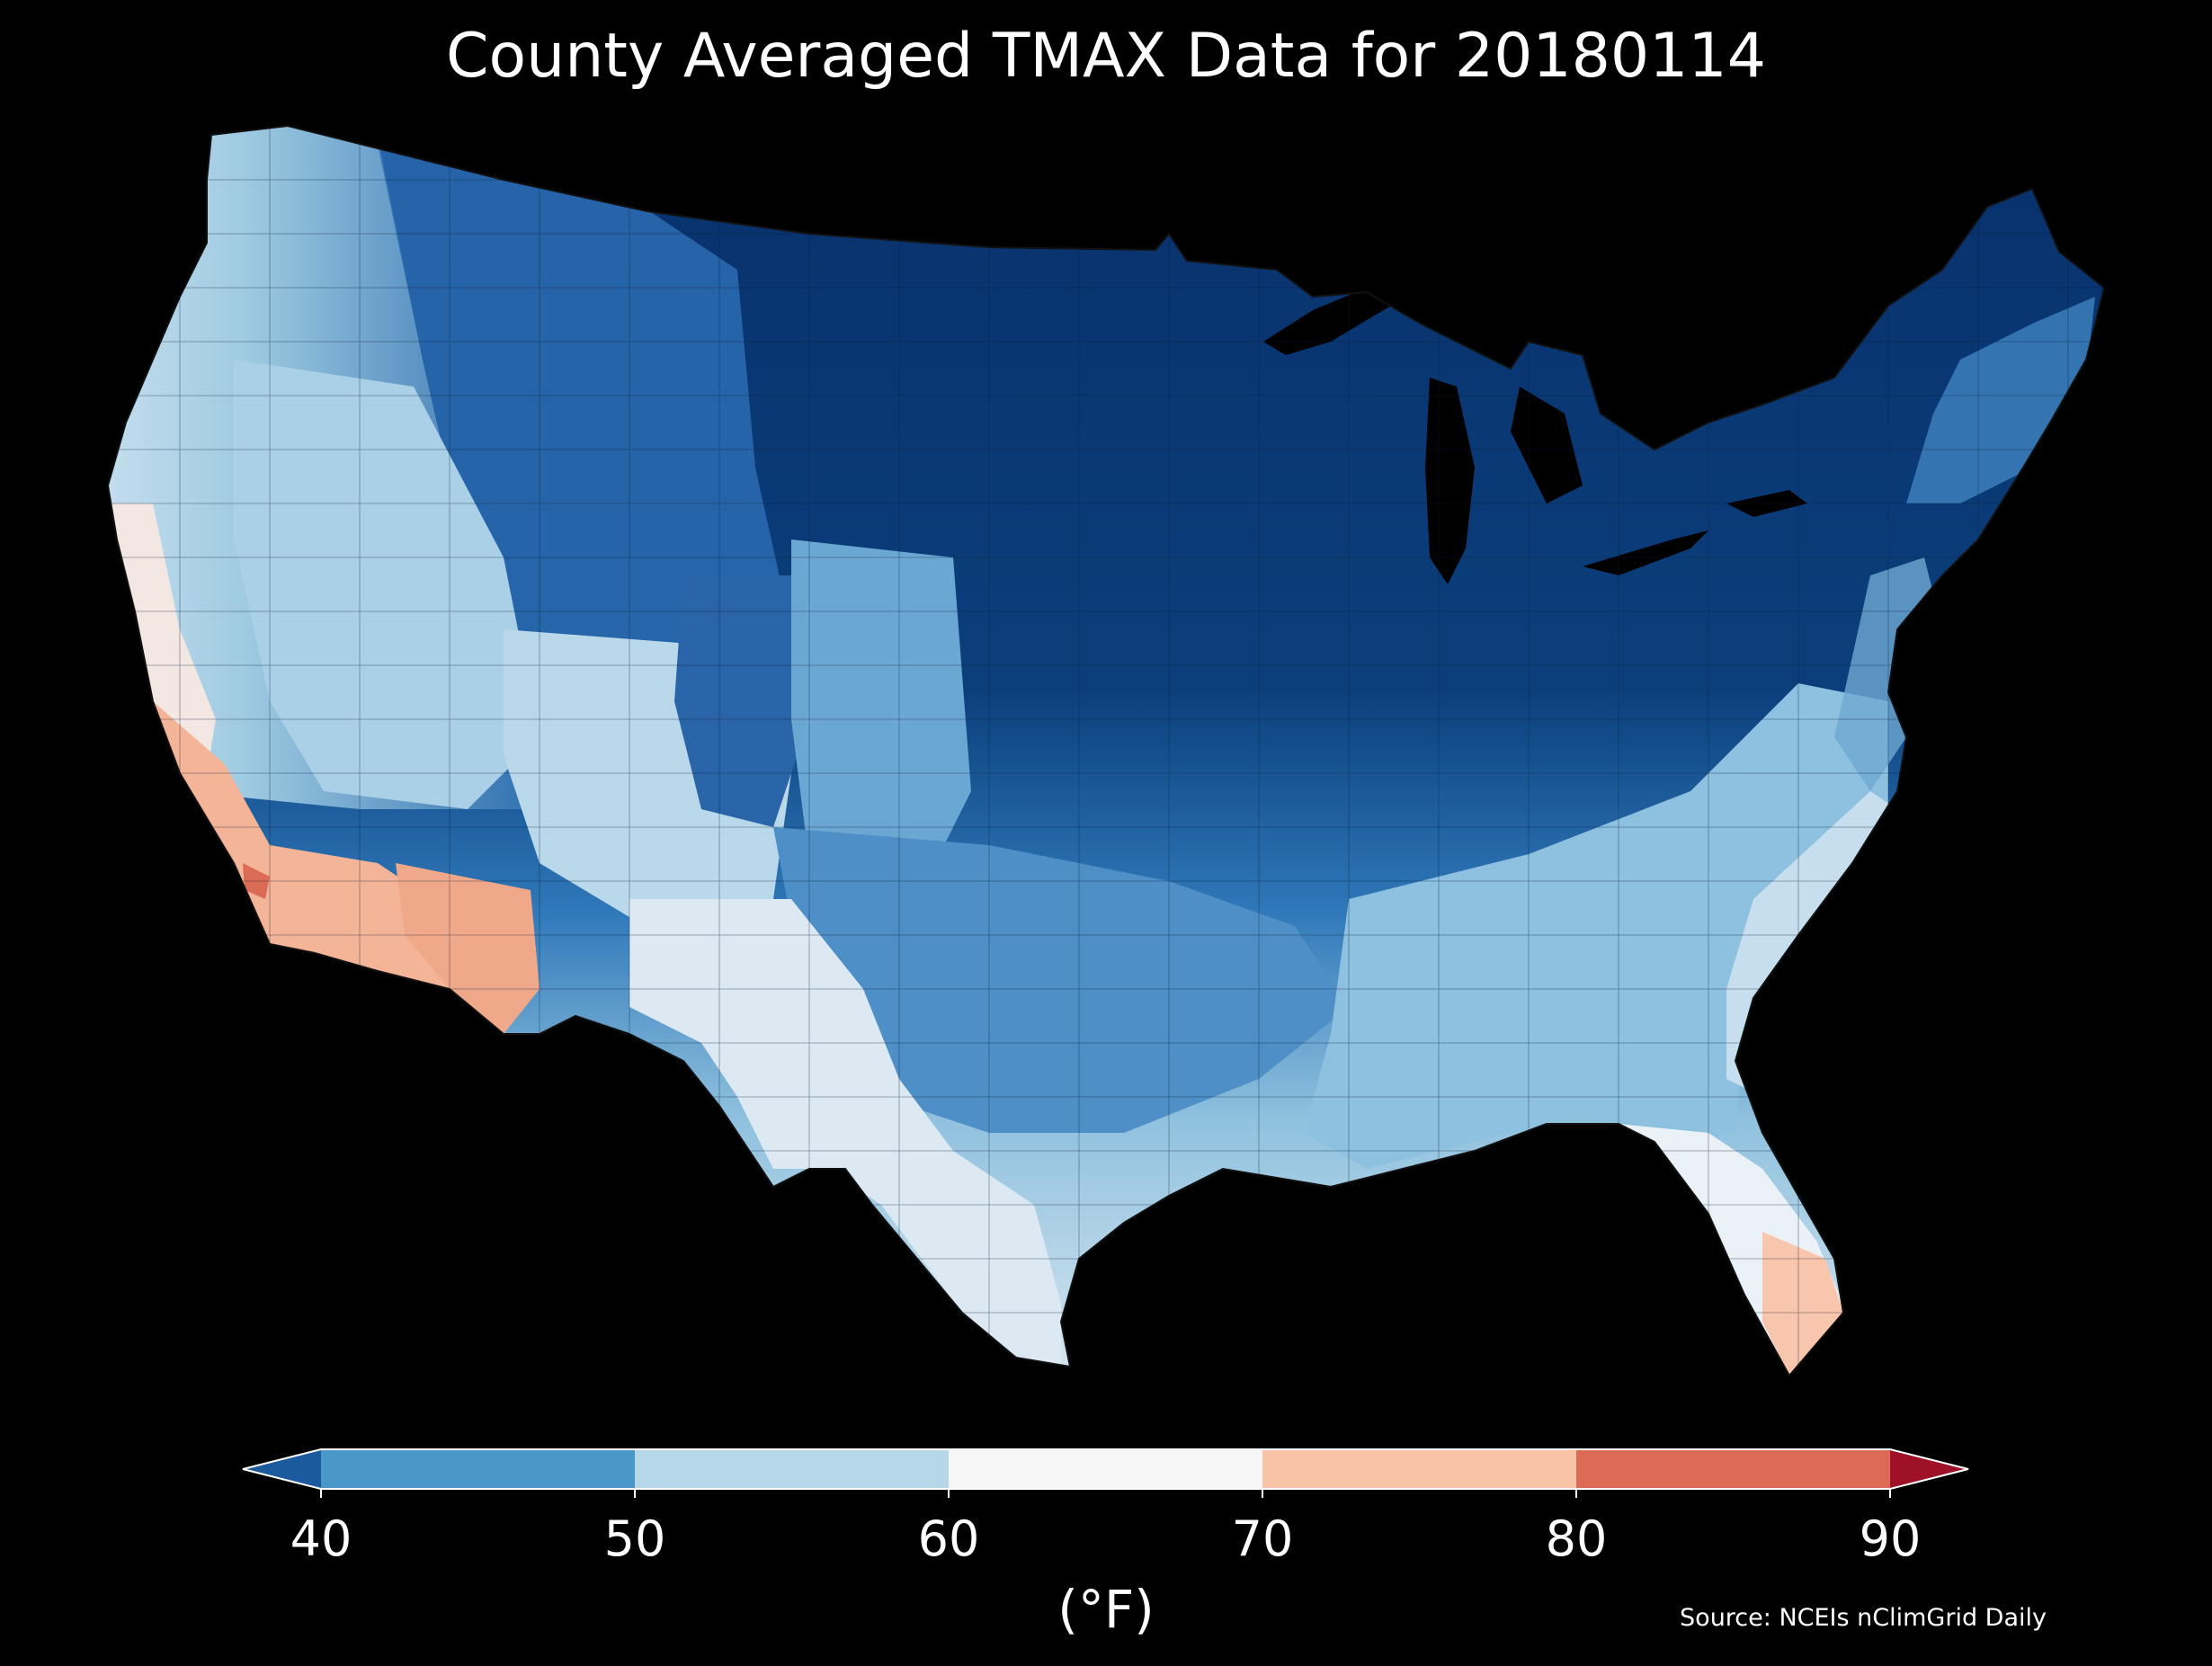 This screenshot has height=1666, width=2212. I want to click on lake-michigan, so click(1450, 481).